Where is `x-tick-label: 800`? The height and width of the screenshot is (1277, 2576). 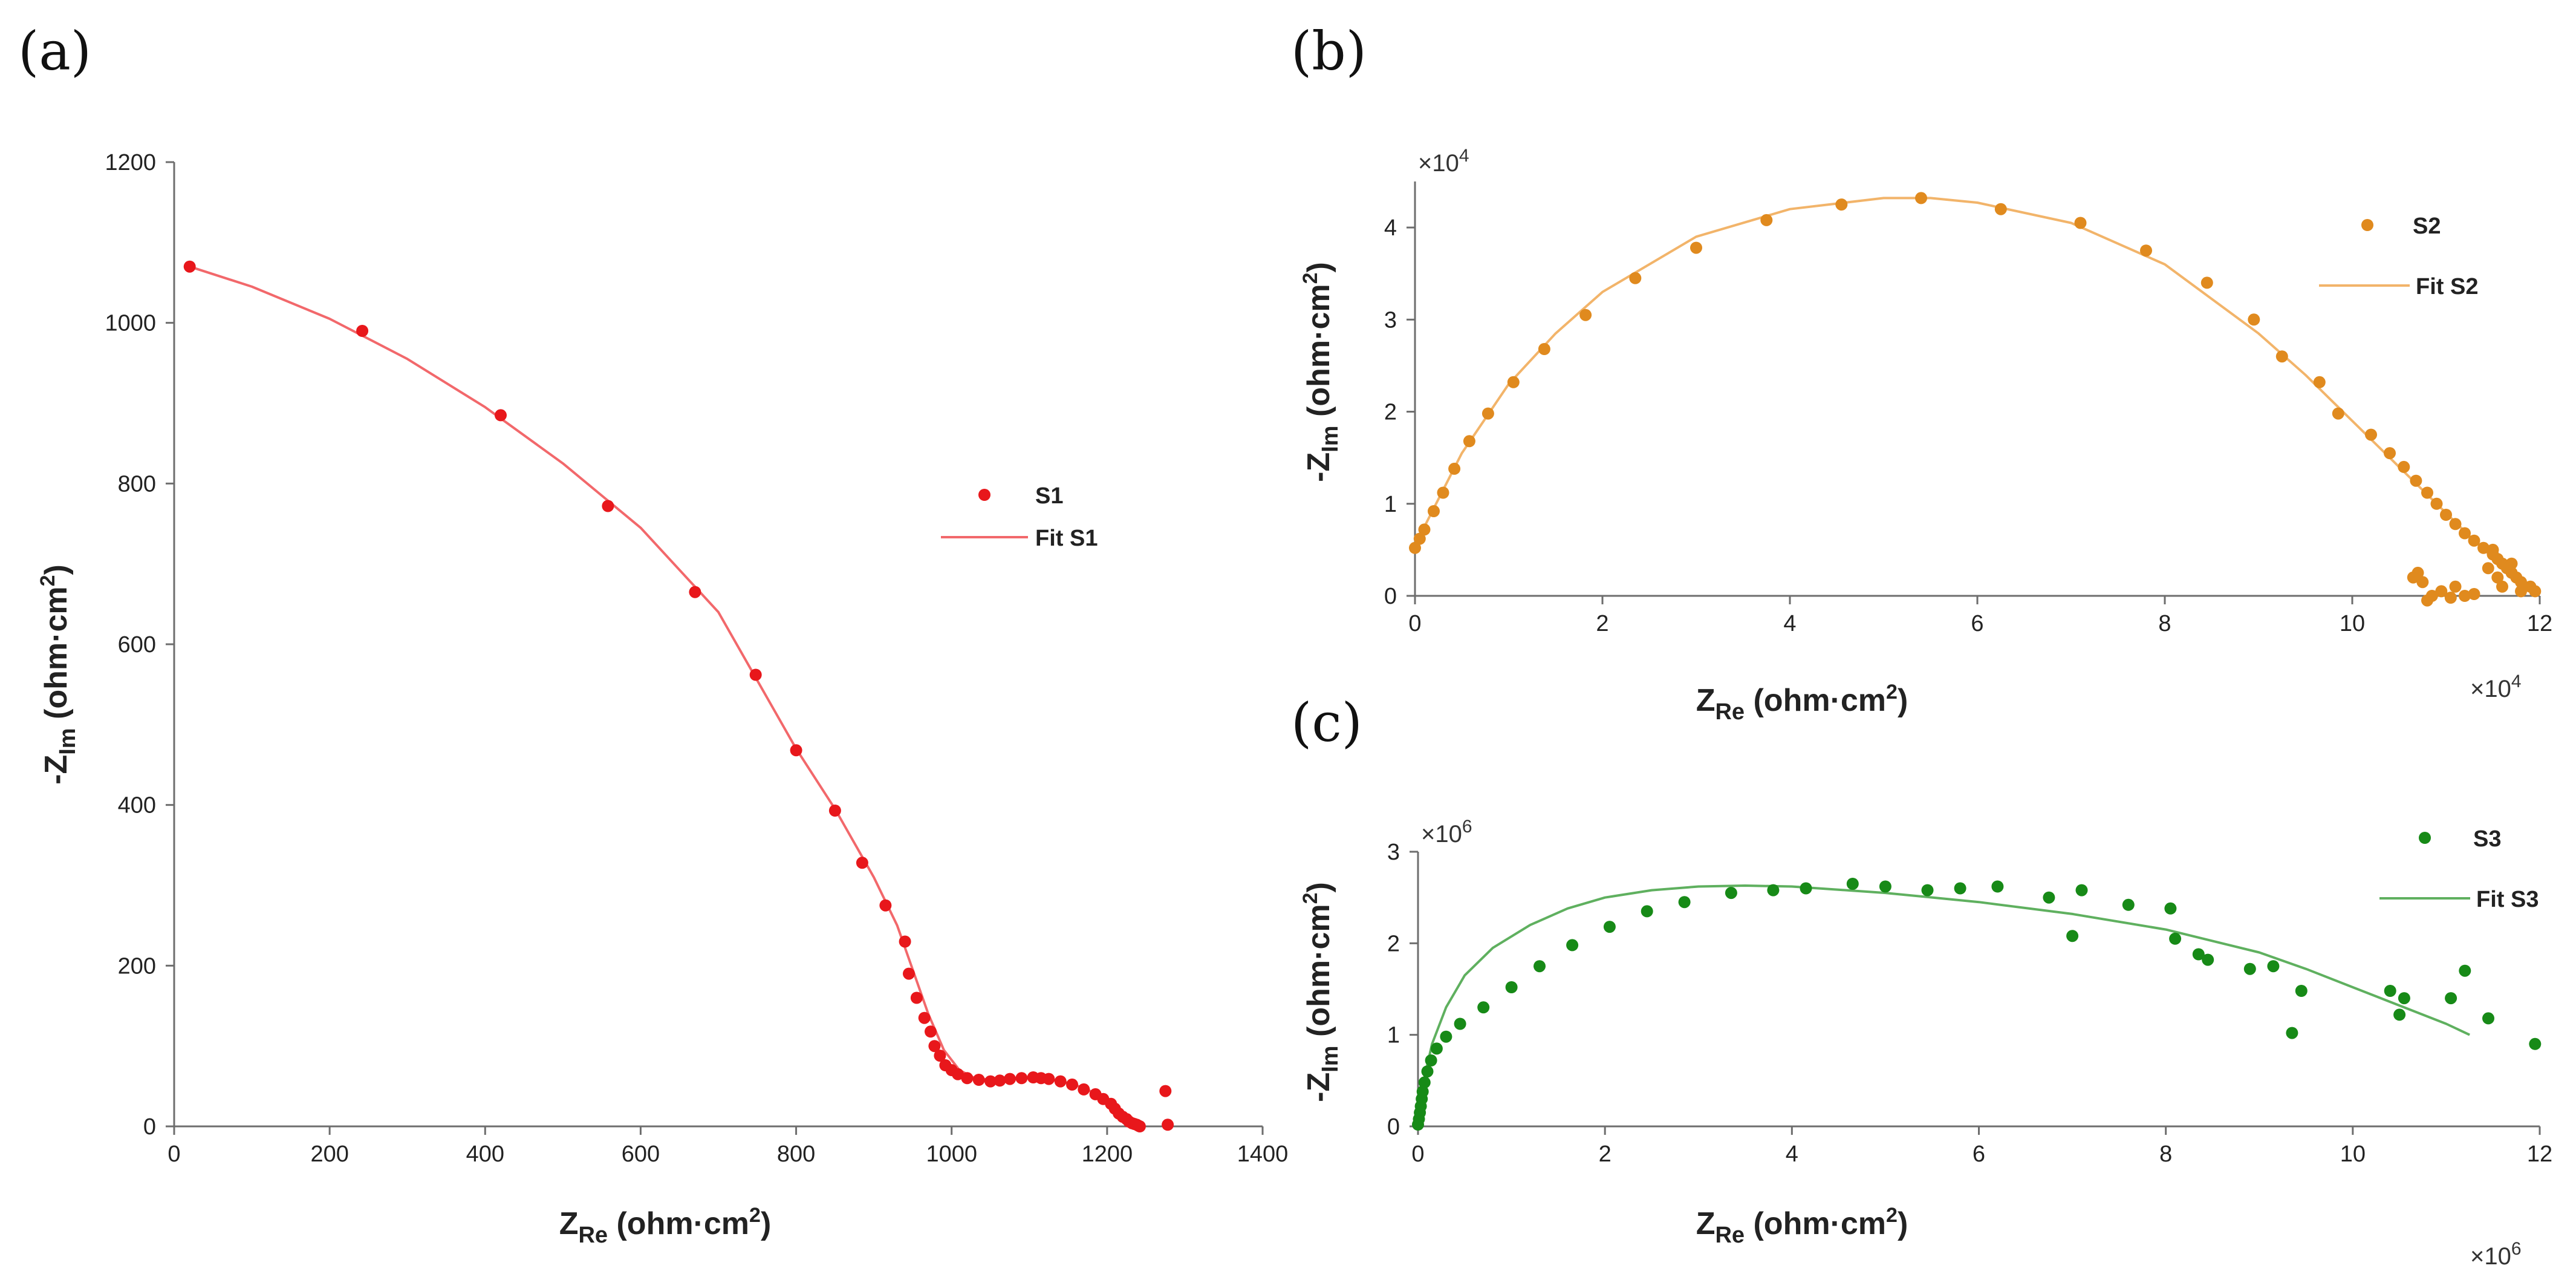 x-tick-label: 800 is located at coordinates (796, 1154).